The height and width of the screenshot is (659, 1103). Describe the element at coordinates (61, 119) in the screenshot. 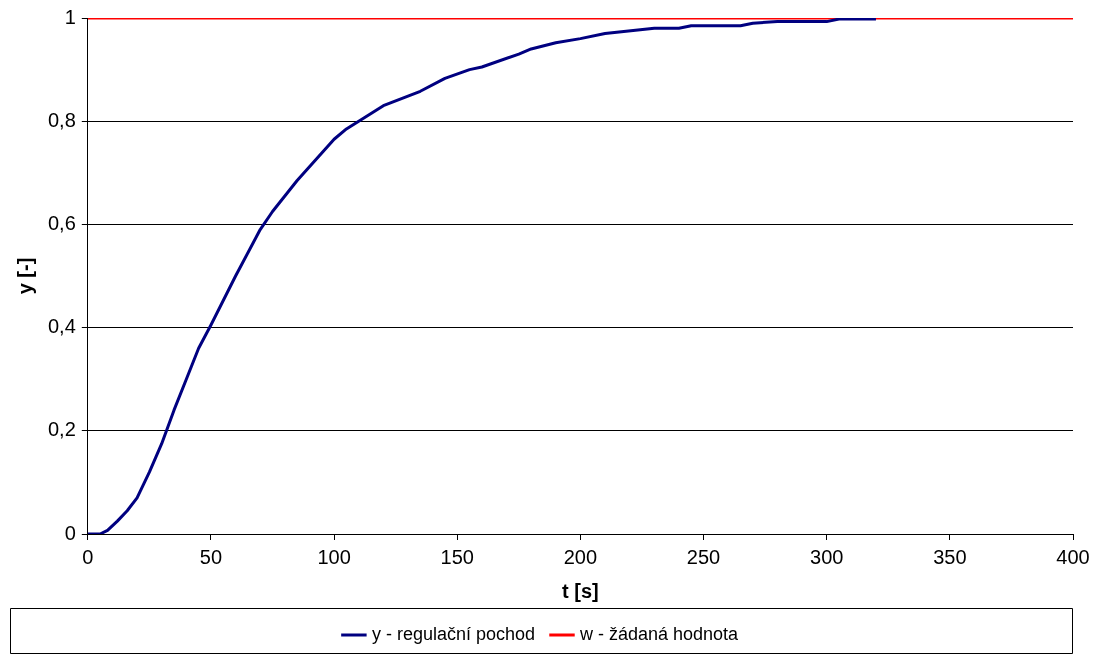

I see `y-tick-label: 0,8` at that location.